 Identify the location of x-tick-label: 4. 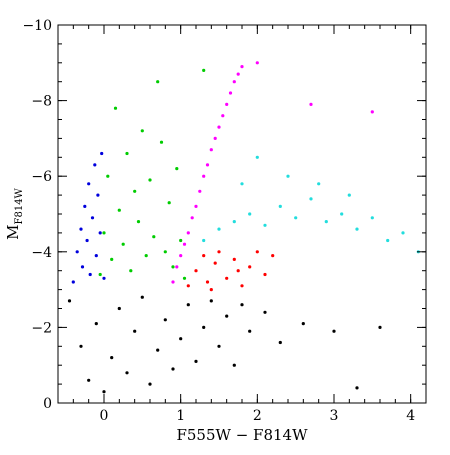
(410, 416).